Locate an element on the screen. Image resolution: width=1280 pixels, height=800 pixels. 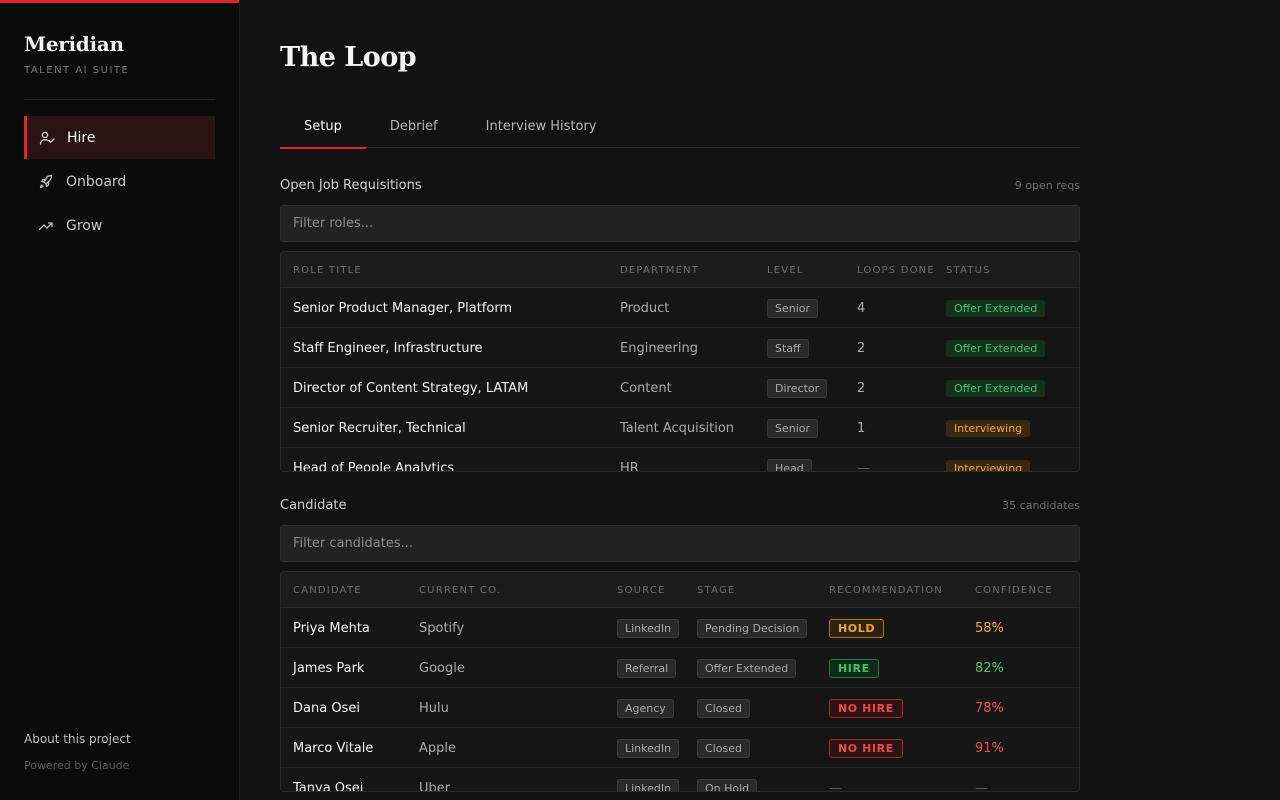
recommendation-cell: HOLD is located at coordinates (857, 628).